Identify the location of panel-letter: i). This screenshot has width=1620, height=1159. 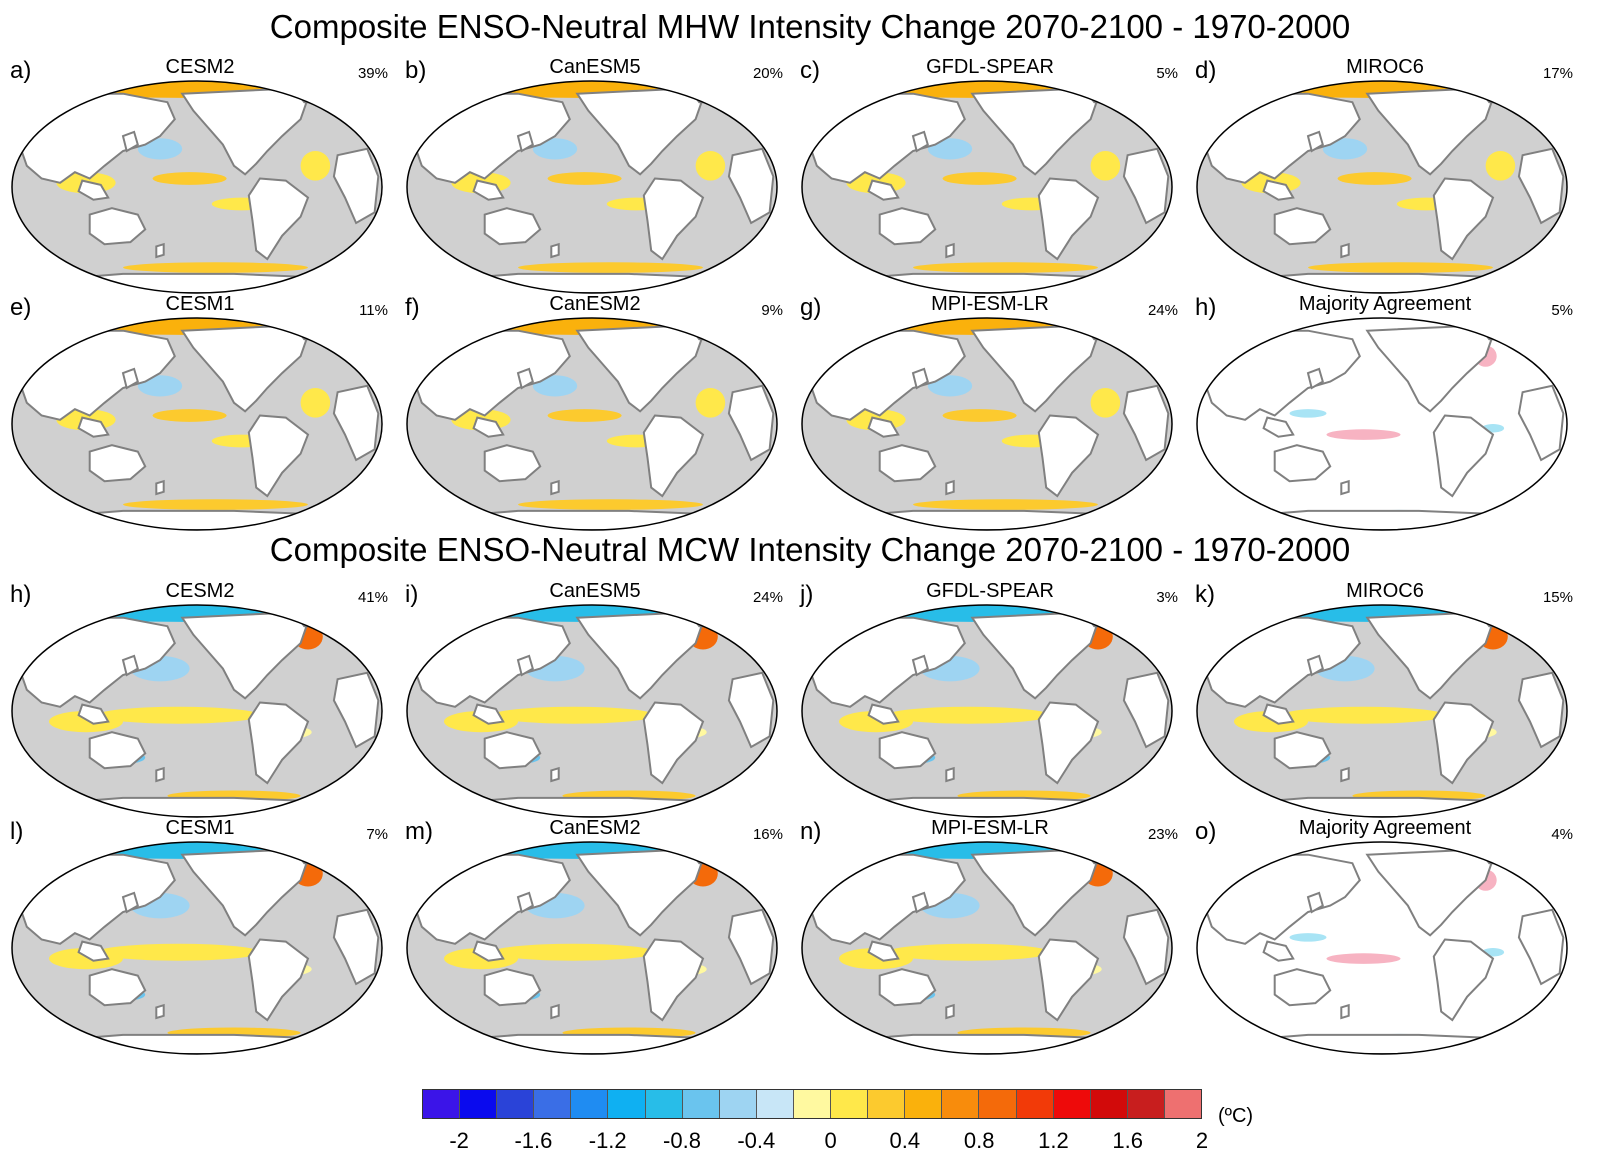
(412, 594).